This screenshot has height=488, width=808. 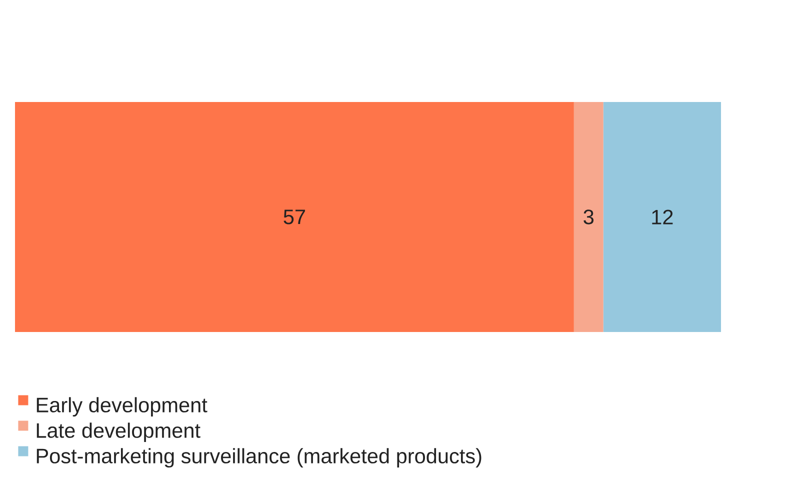 I want to click on legend-label: Late development, so click(x=118, y=432).